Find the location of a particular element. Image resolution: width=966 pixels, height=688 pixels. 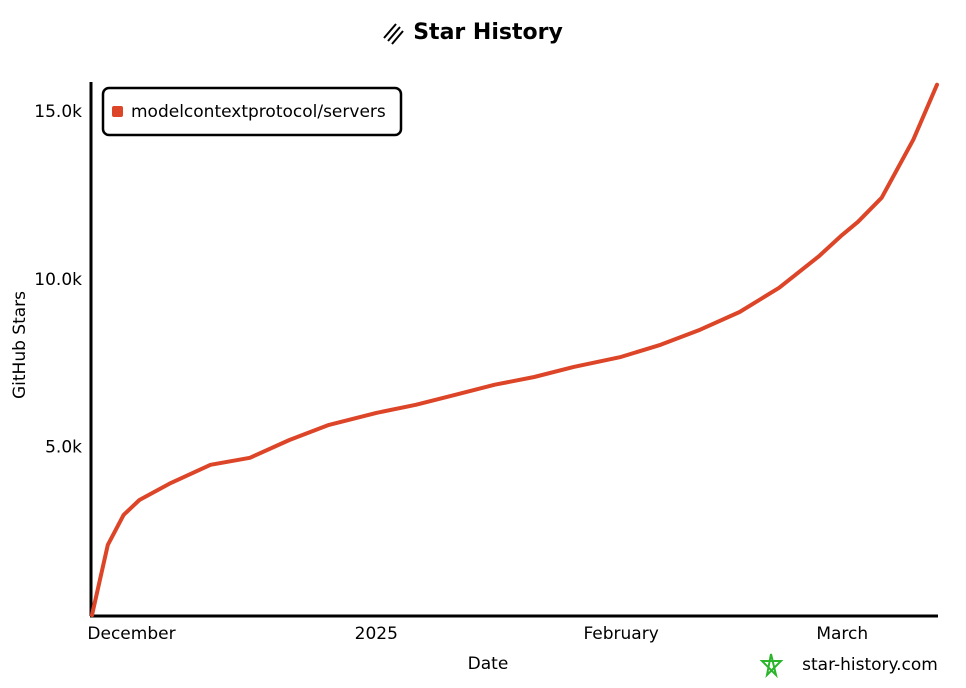

x-tick-label: 2025 is located at coordinates (376, 634).